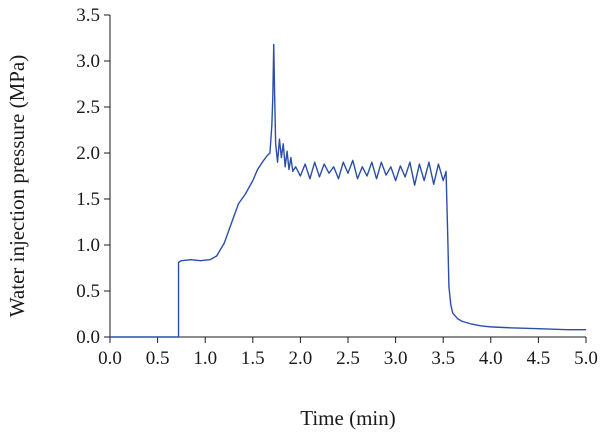 Image resolution: width=600 pixels, height=436 pixels. What do you see at coordinates (253, 358) in the screenshot?
I see `x-tick-label: 1.5` at bounding box center [253, 358].